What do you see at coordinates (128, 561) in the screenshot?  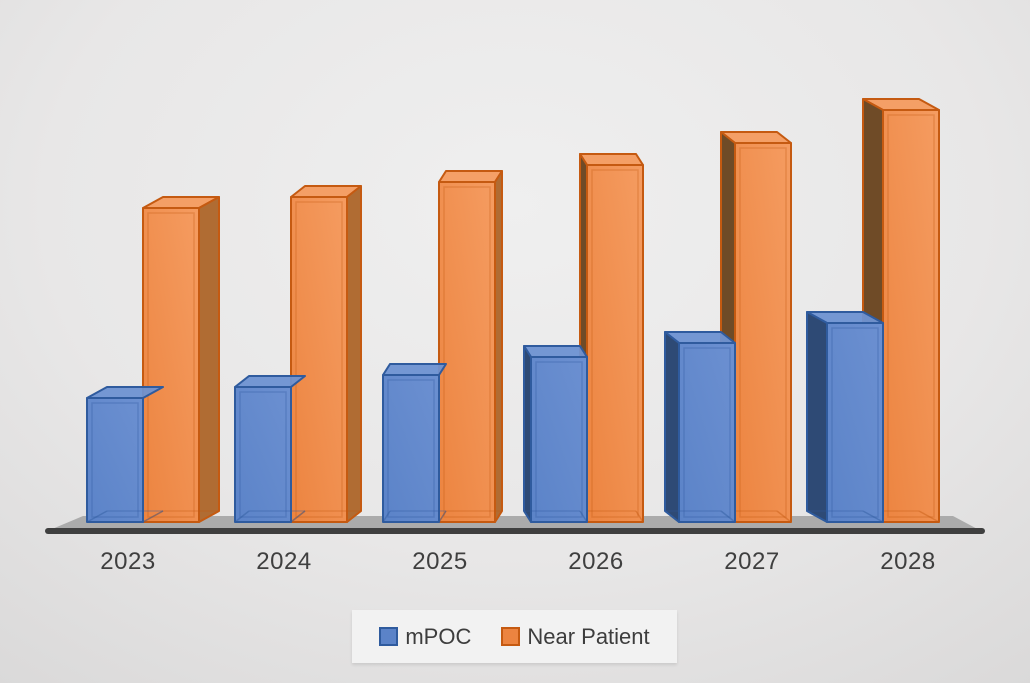 I see `x-axis-label-2023: 2023` at bounding box center [128, 561].